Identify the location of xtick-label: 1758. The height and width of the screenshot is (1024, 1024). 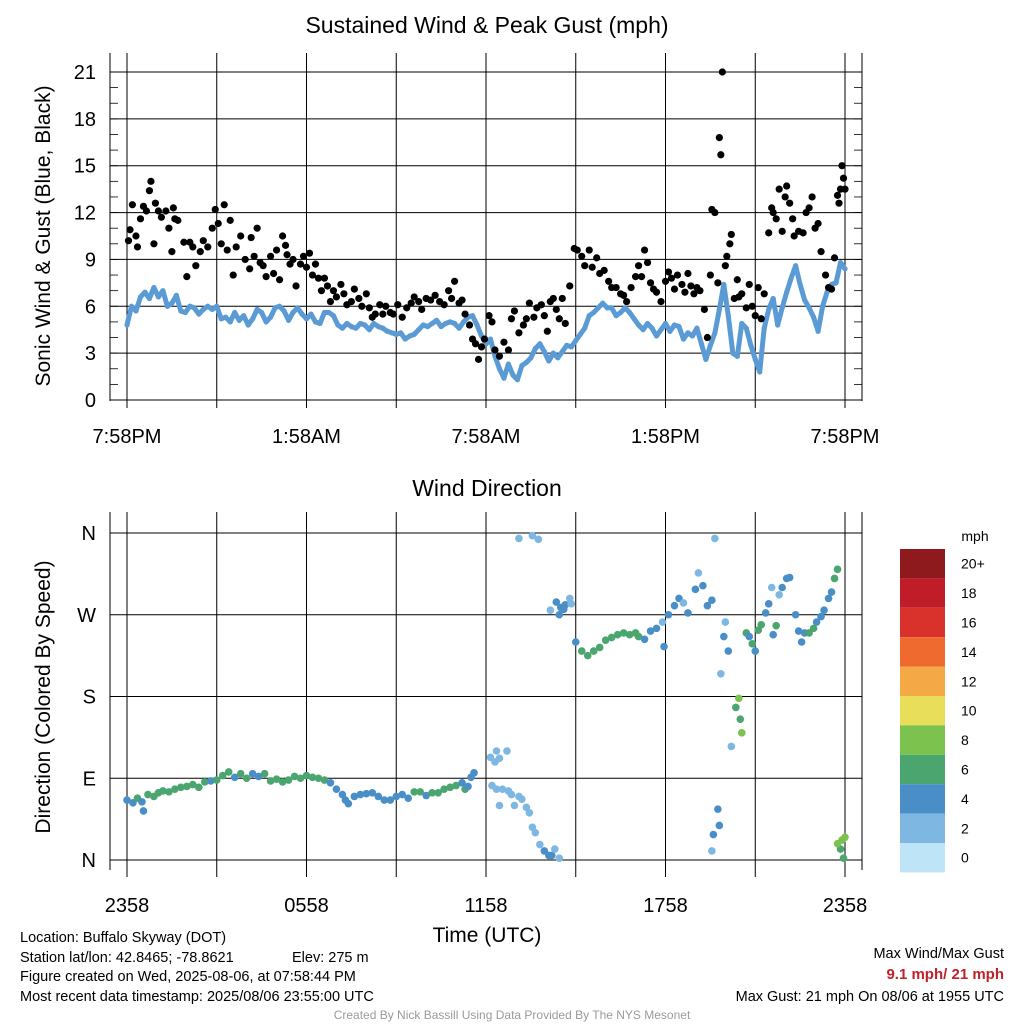
(665, 906).